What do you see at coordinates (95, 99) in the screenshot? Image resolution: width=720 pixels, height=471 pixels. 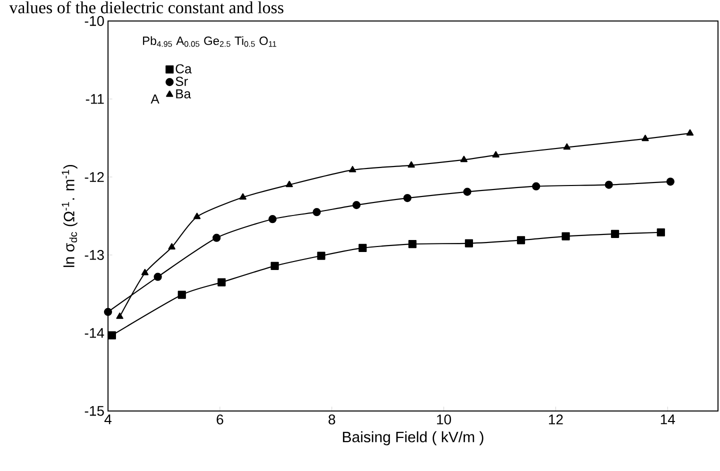 I see `y-tick-label: -11` at bounding box center [95, 99].